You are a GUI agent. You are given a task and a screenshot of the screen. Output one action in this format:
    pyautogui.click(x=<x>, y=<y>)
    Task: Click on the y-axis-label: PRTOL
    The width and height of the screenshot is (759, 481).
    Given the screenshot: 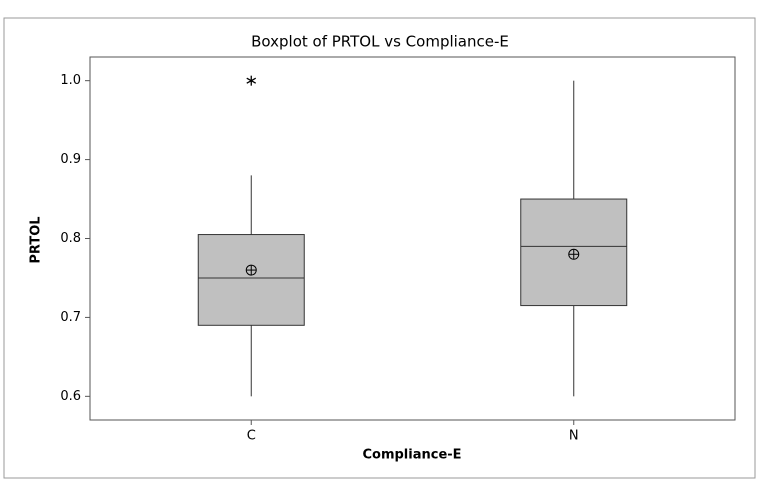 What is the action you would take?
    pyautogui.click(x=36, y=239)
    